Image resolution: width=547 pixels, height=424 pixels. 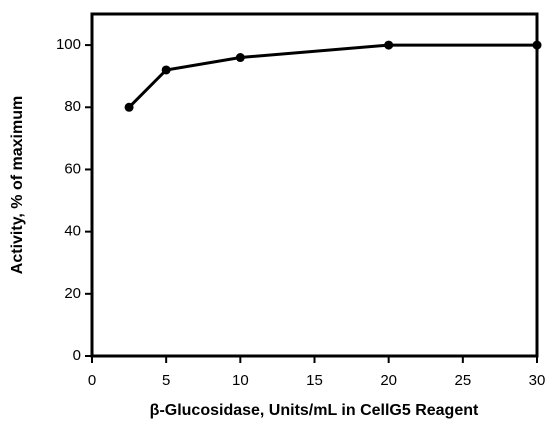 I want to click on y-tick-label: 80, so click(x=72, y=106).